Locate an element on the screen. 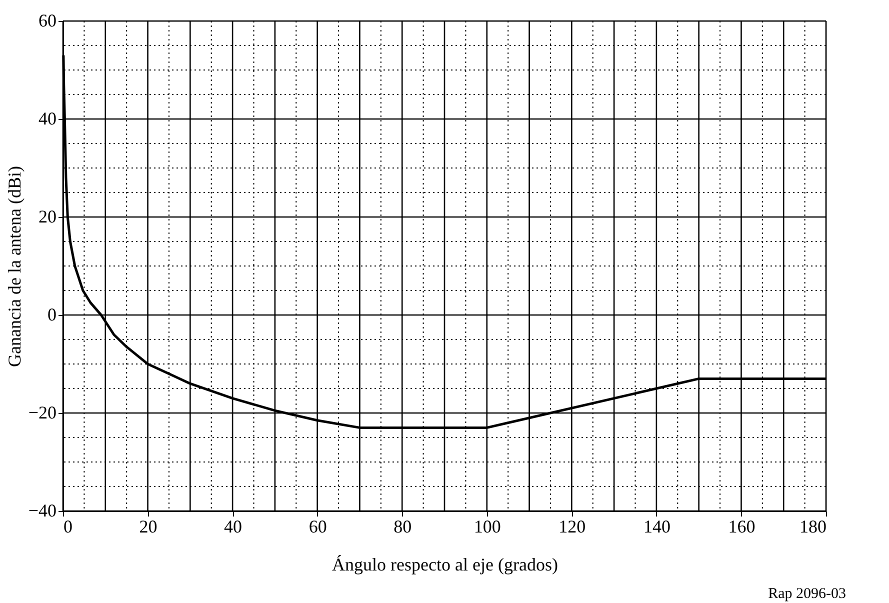 This screenshot has width=889, height=603. y-tick-label: 60 is located at coordinates (47, 20).